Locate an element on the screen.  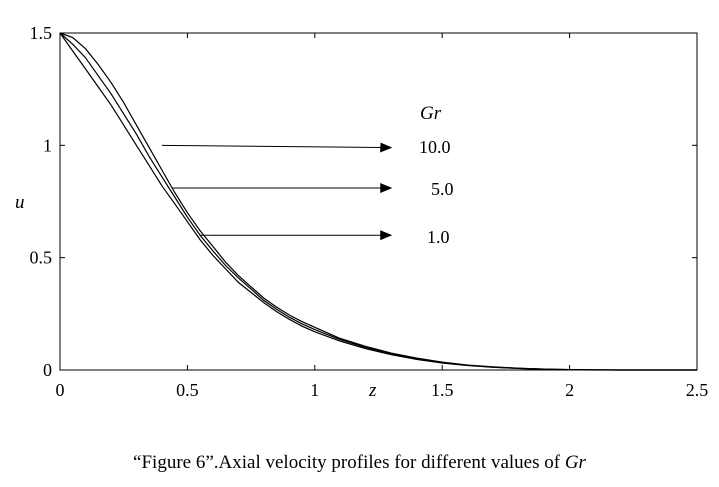
caption-italic: Gr is located at coordinates (575, 462).